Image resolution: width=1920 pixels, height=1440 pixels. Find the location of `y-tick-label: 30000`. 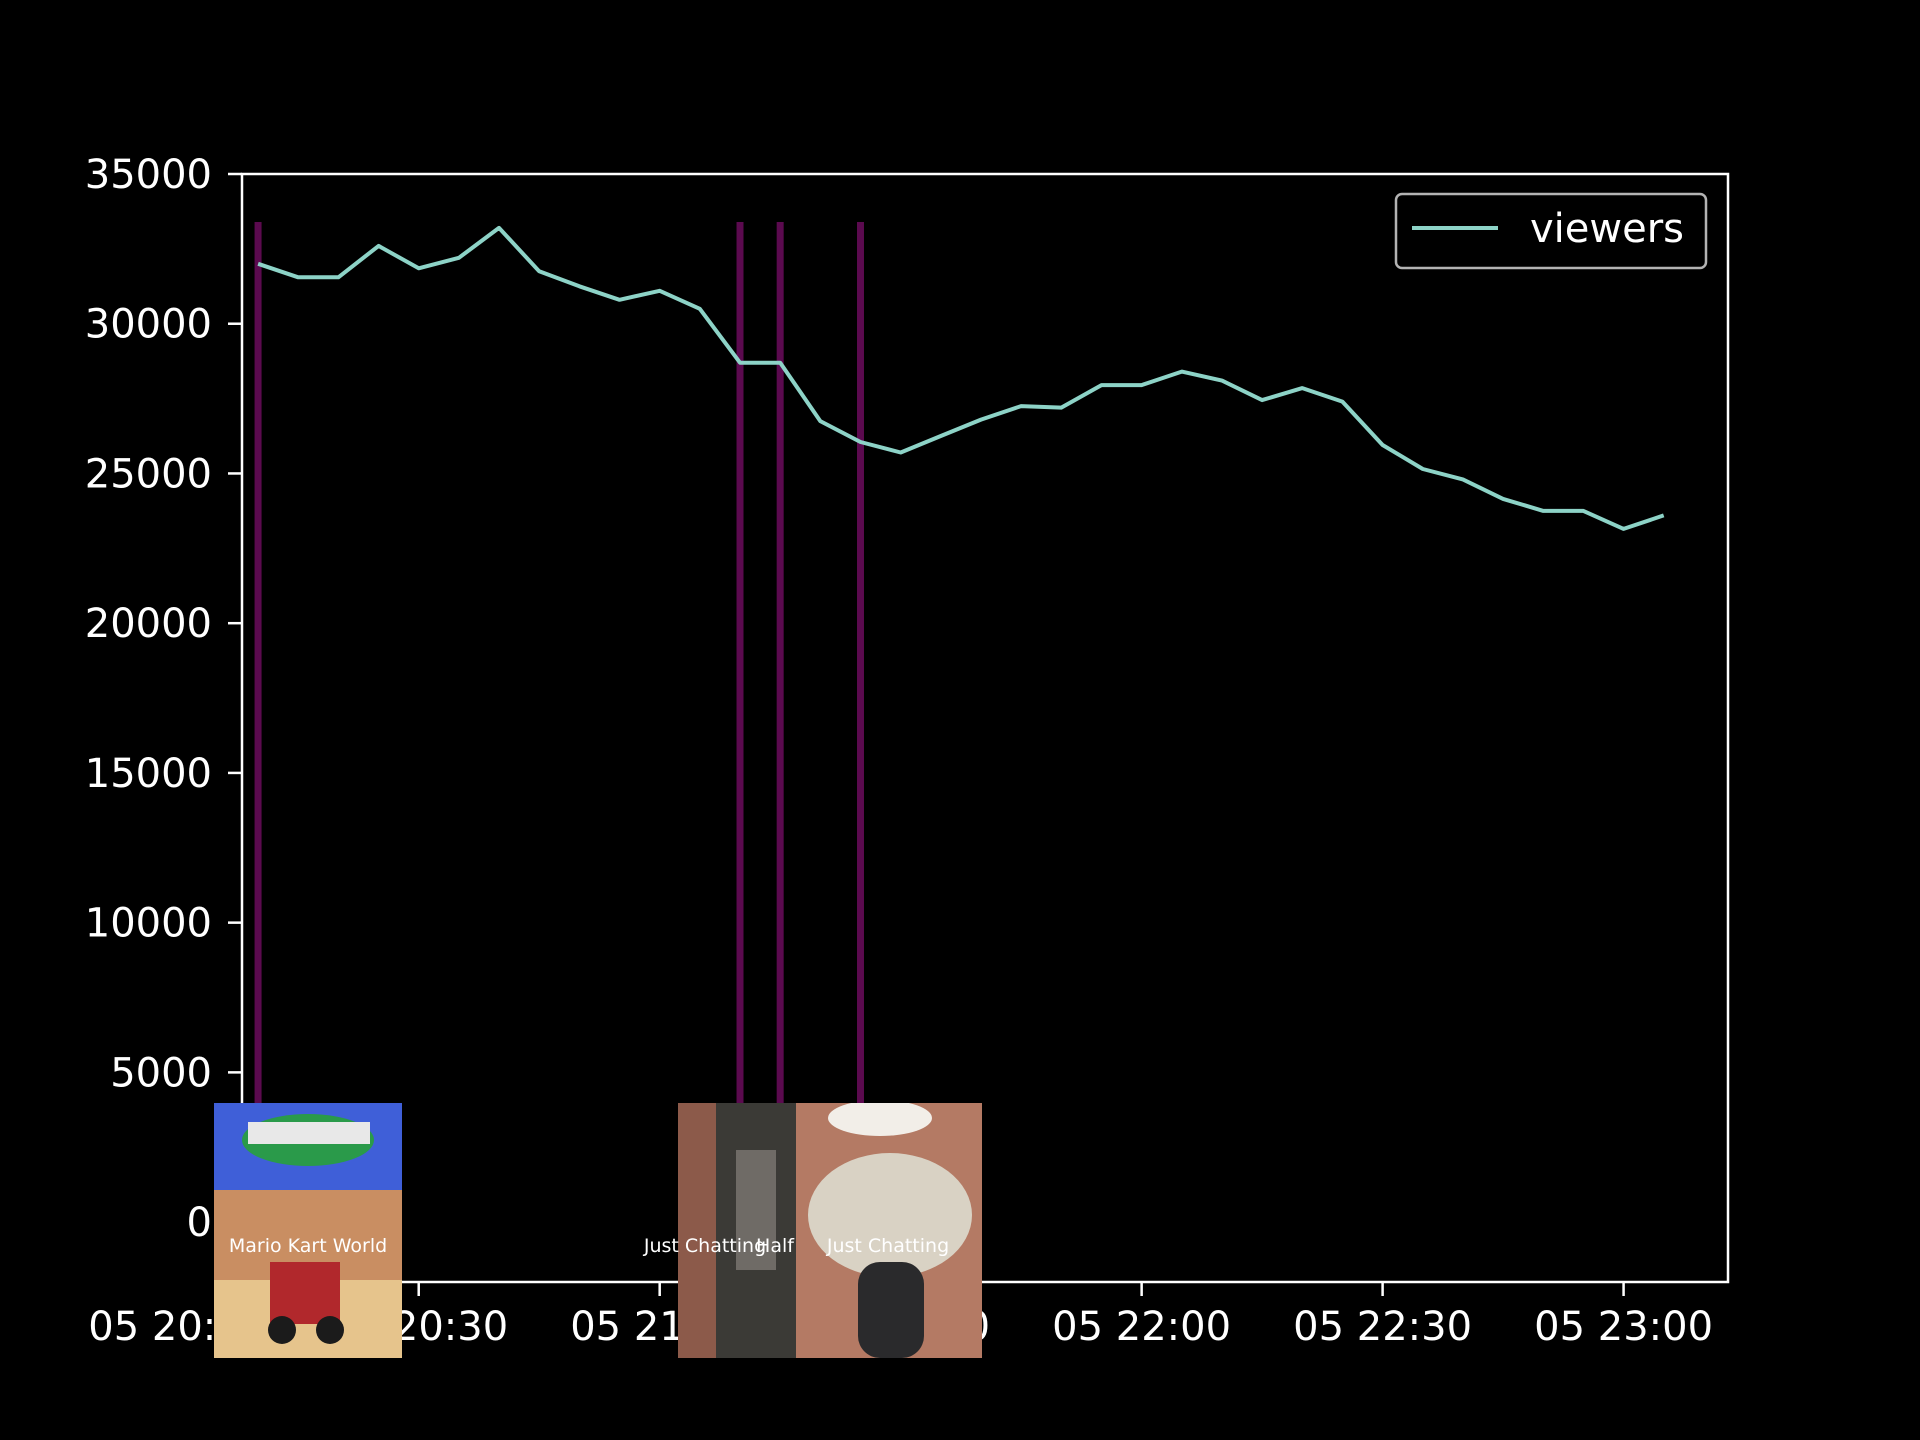

y-tick-label: 30000 is located at coordinates (148, 325).